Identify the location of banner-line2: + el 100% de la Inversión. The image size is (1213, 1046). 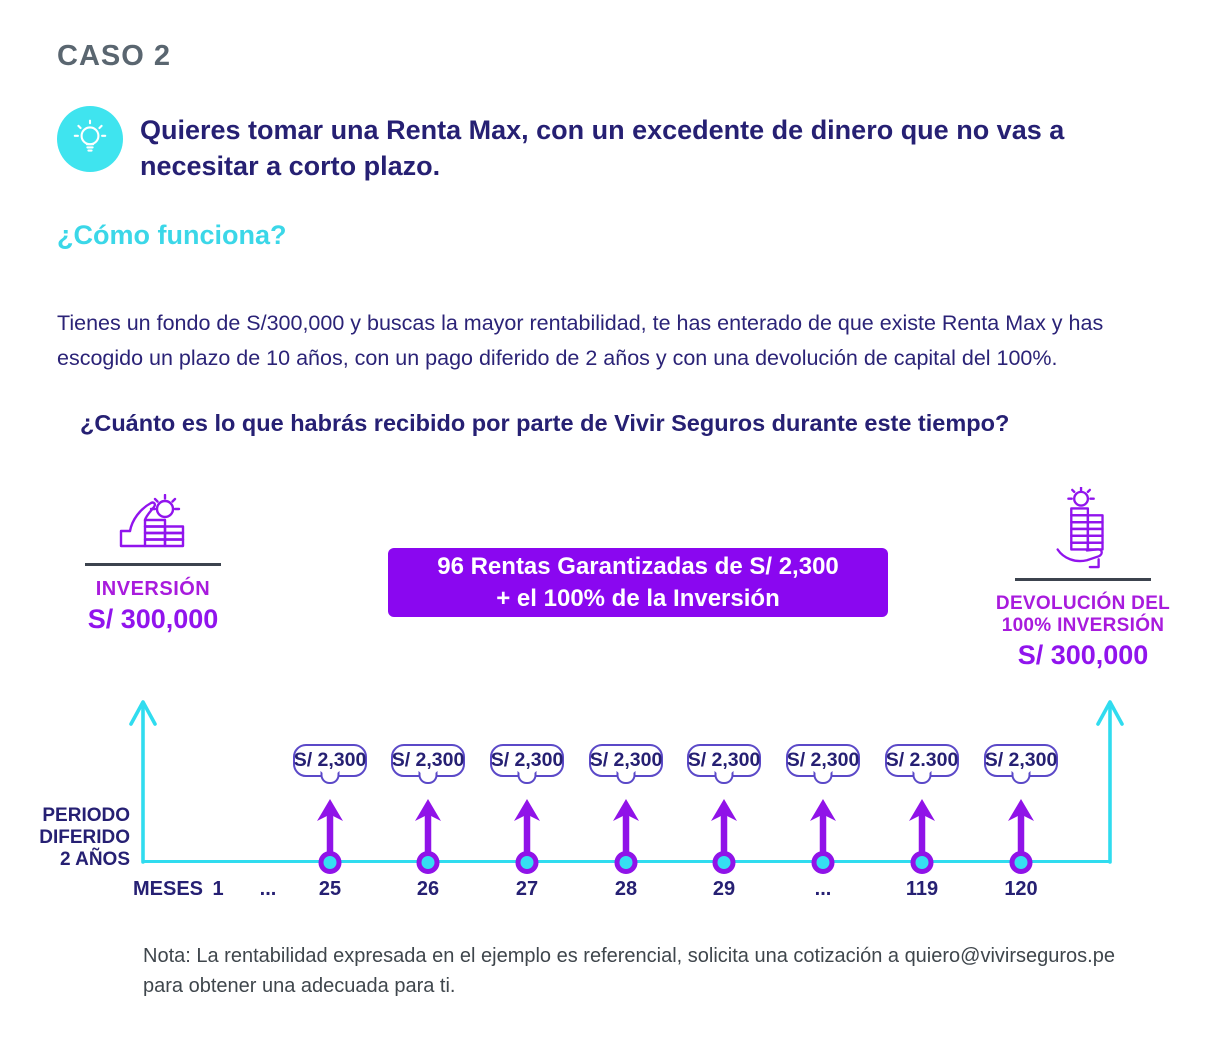
(638, 598).